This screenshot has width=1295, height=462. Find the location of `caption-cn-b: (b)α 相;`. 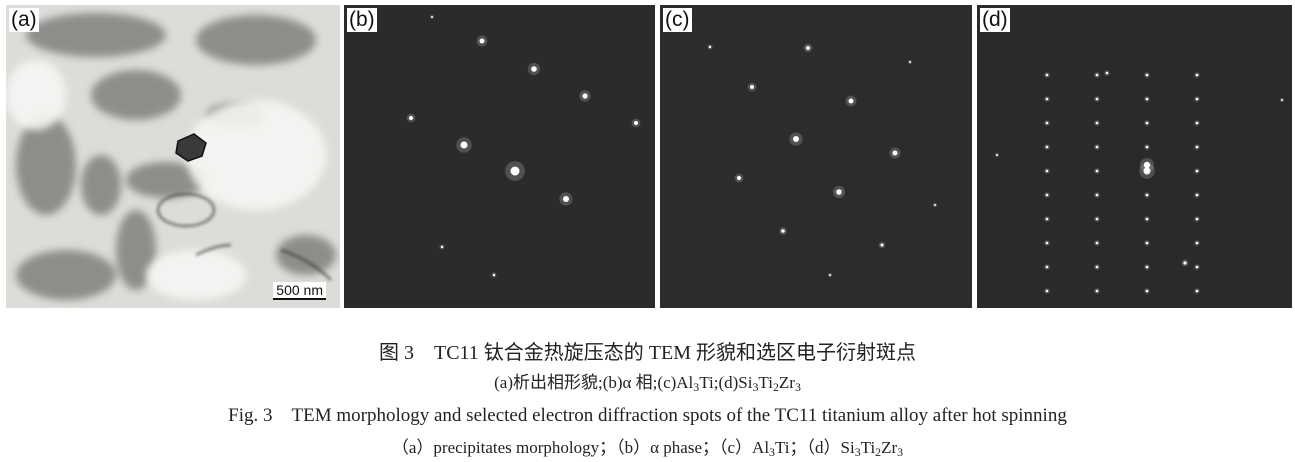

caption-cn-b: (b)α 相; is located at coordinates (630, 382).